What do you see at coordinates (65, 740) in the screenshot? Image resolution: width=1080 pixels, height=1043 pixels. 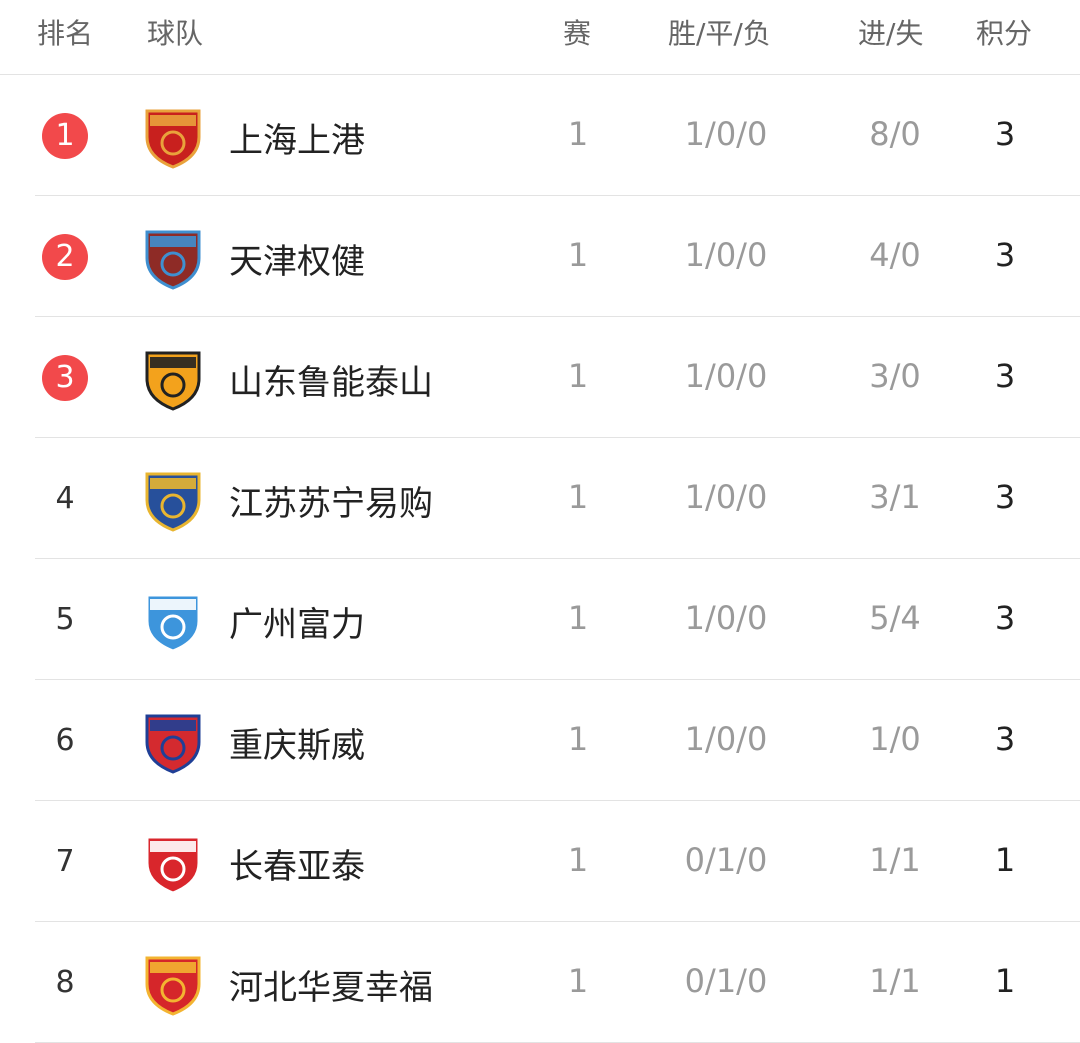 I see `rank-badge: 6` at bounding box center [65, 740].